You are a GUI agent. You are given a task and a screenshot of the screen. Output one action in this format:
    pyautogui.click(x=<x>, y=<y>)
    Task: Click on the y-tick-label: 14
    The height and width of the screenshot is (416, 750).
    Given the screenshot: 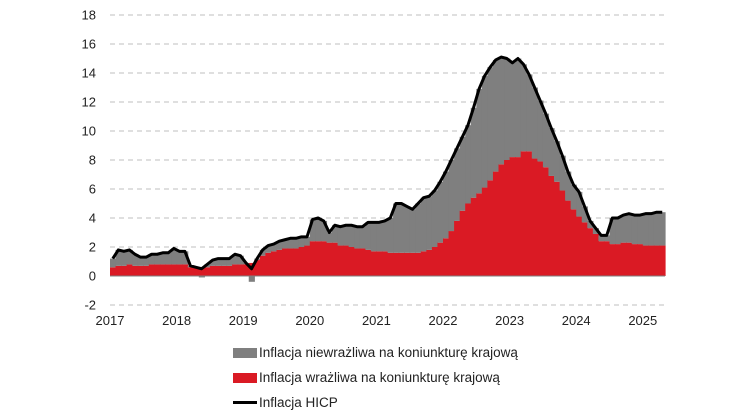 What is the action you would take?
    pyautogui.click(x=89, y=73)
    